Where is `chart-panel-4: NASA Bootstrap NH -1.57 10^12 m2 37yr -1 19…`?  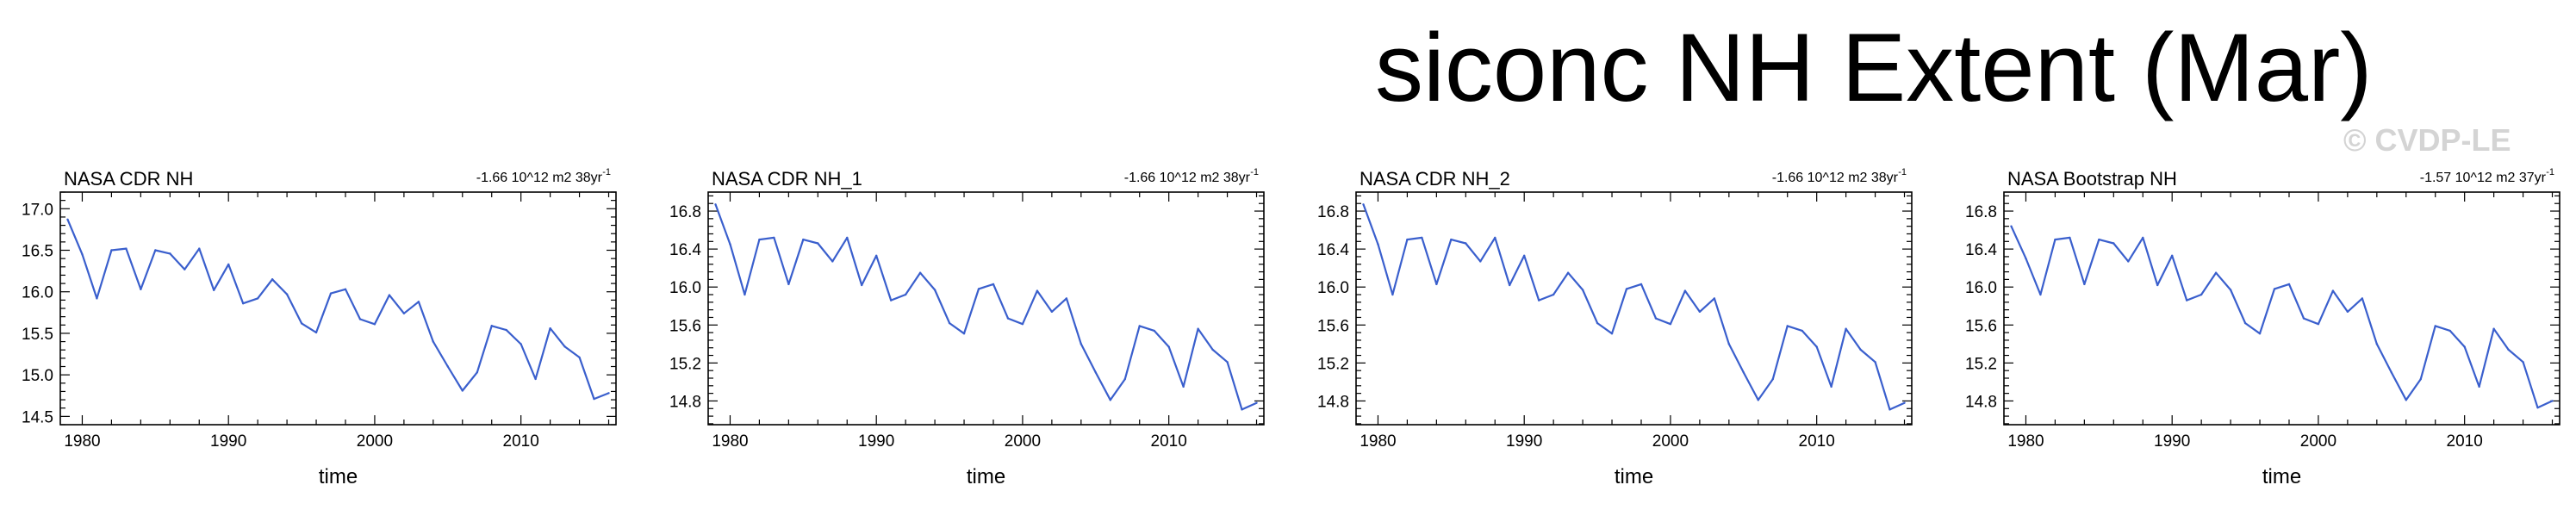
chart-panel-4: NASA Bootstrap NH -1.57 10^12 m2 37yr -1 19… is located at coordinates (2263, 328).